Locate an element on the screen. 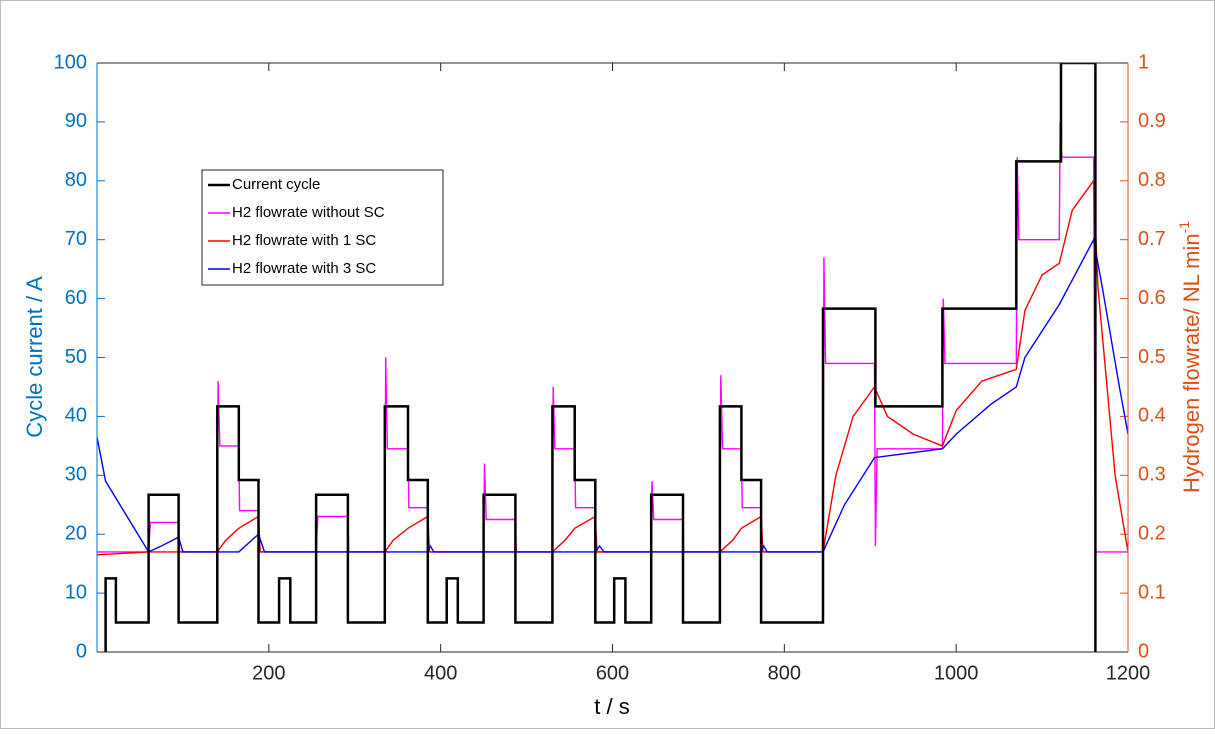 The width and height of the screenshot is (1215, 734). y-tick-label: 60 is located at coordinates (76, 298).